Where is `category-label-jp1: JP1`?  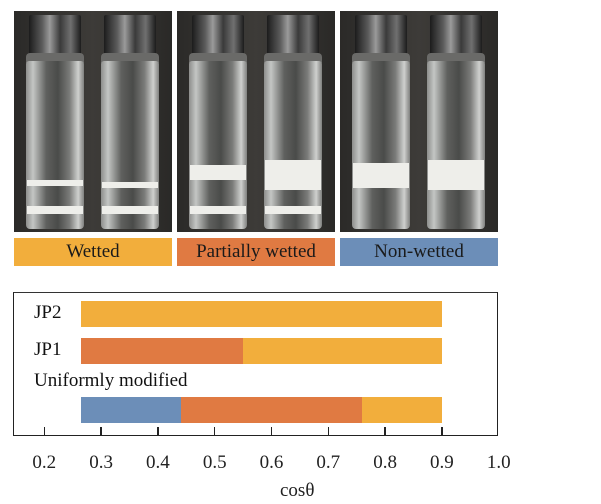
category-label-jp1: JP1 is located at coordinates (48, 349).